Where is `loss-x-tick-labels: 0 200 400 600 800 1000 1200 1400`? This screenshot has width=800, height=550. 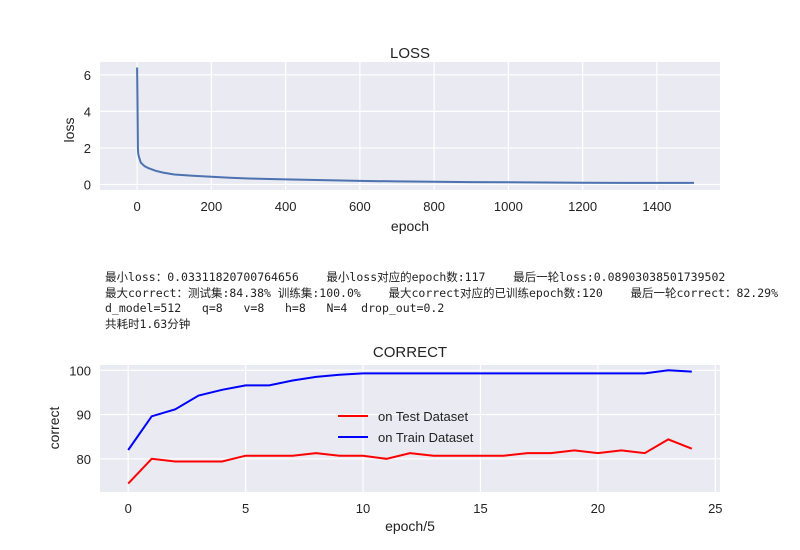 loss-x-tick-labels: 0 200 400 600 800 1000 1200 1400 is located at coordinates (403, 206).